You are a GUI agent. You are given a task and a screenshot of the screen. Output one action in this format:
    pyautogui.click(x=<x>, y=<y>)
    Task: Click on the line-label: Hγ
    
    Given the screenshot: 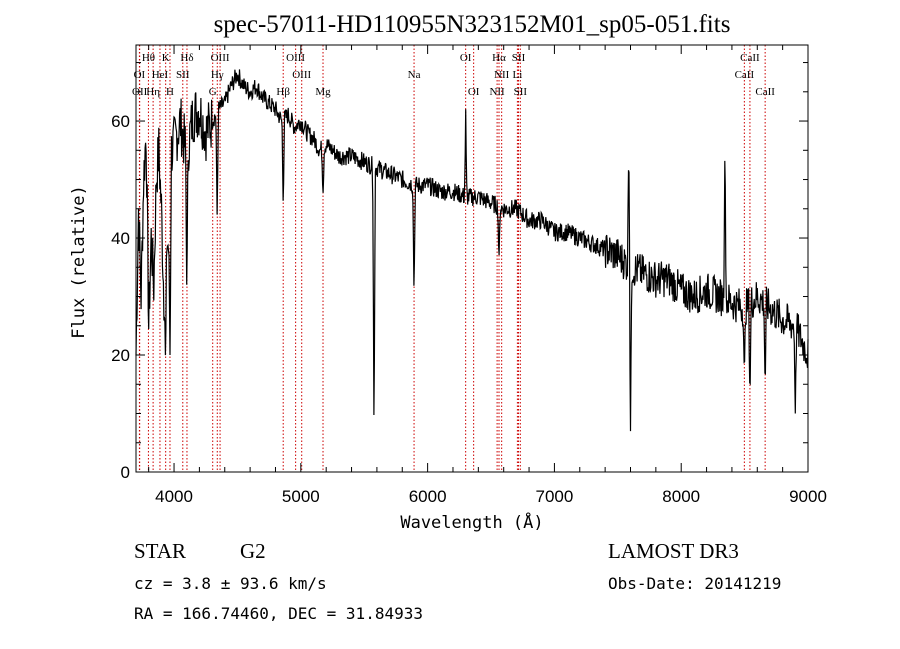 What is the action you would take?
    pyautogui.click(x=217, y=75)
    